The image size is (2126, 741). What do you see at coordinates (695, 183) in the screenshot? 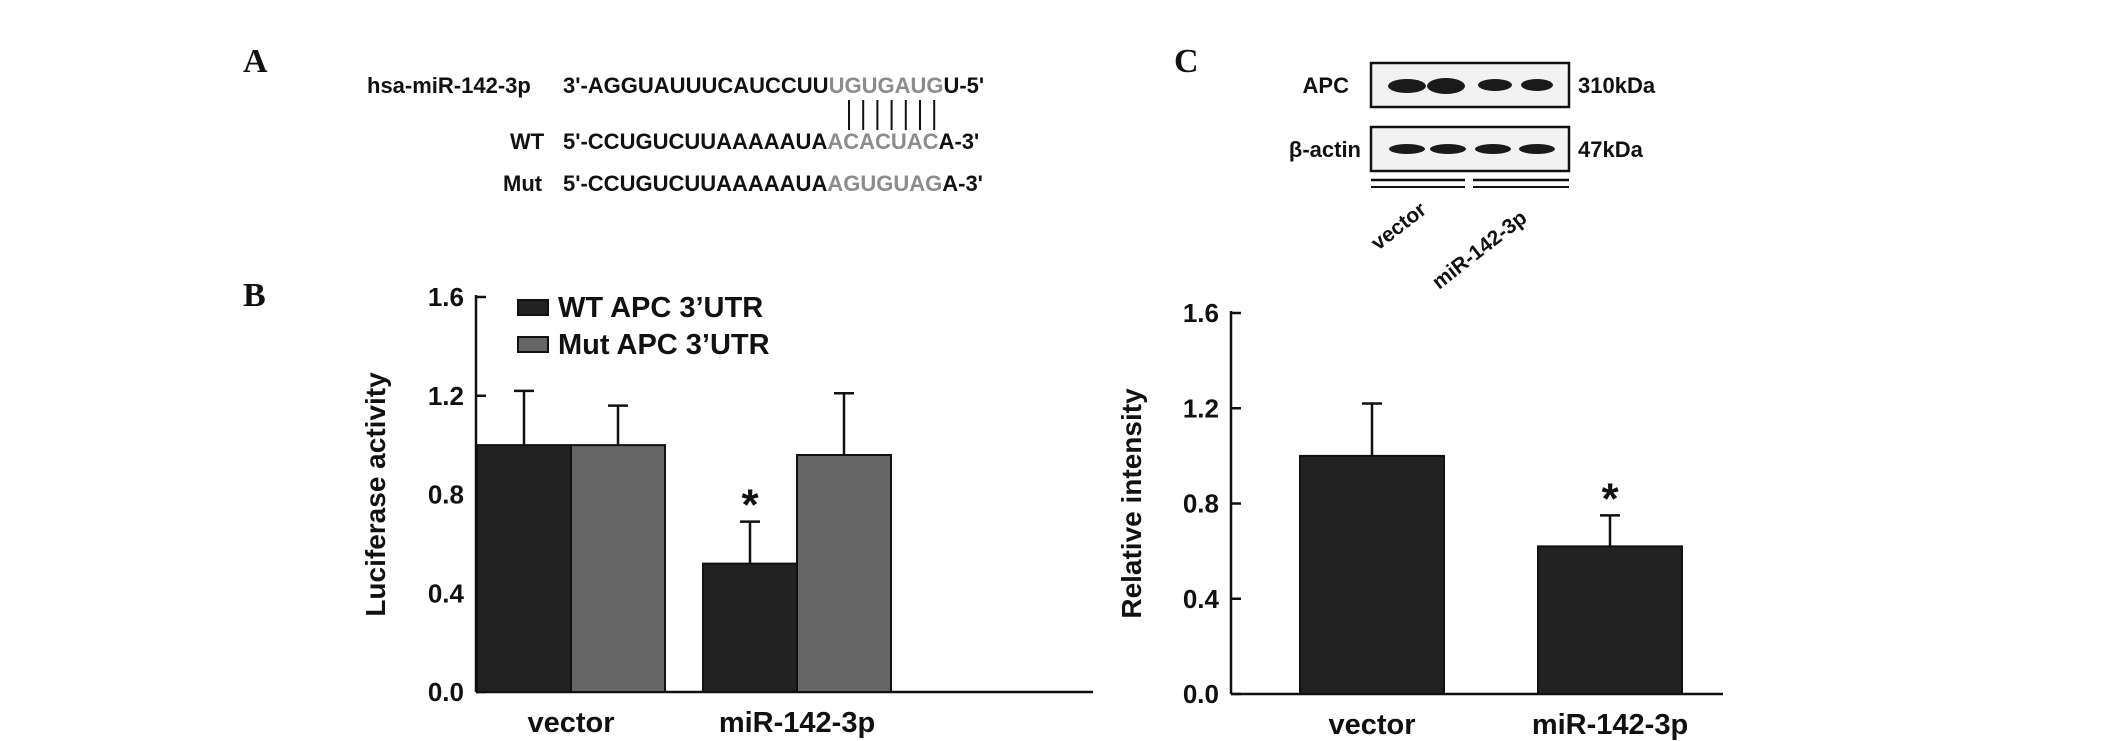
I see `mut-seq-left: 5'-CCUGUCUUAAAAAUA` at bounding box center [695, 183].